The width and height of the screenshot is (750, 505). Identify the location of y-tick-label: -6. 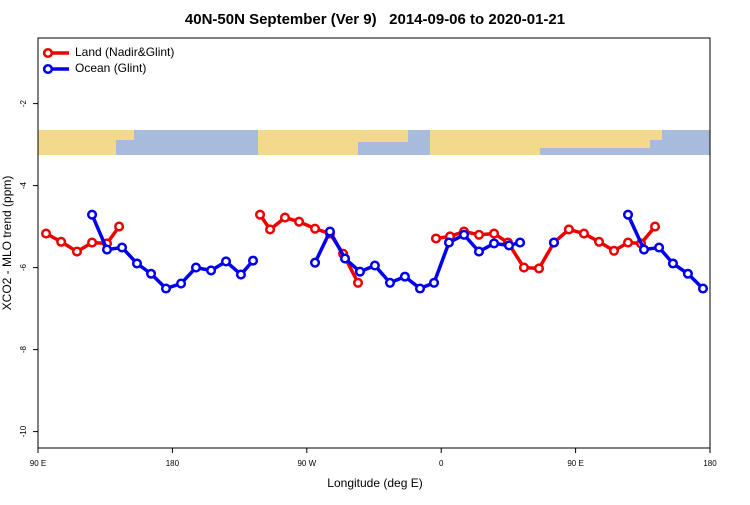
(23, 267).